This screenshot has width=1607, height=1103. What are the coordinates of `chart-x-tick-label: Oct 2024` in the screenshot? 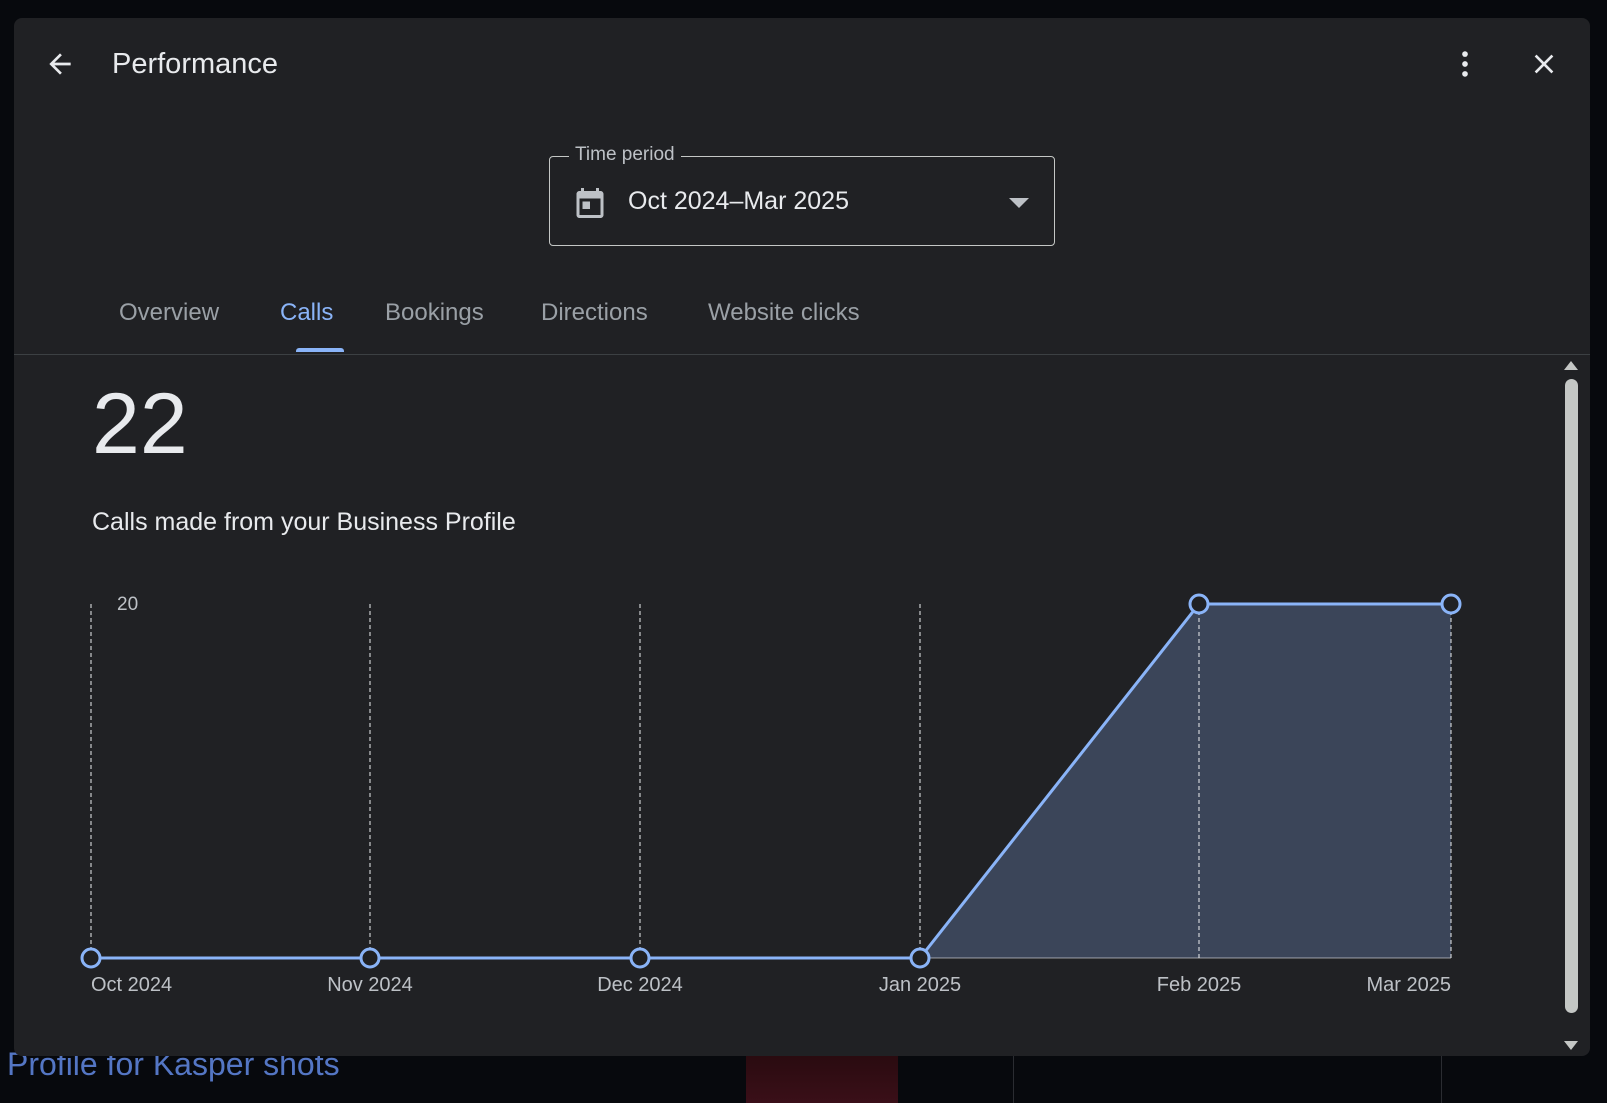 It's located at (131, 985).